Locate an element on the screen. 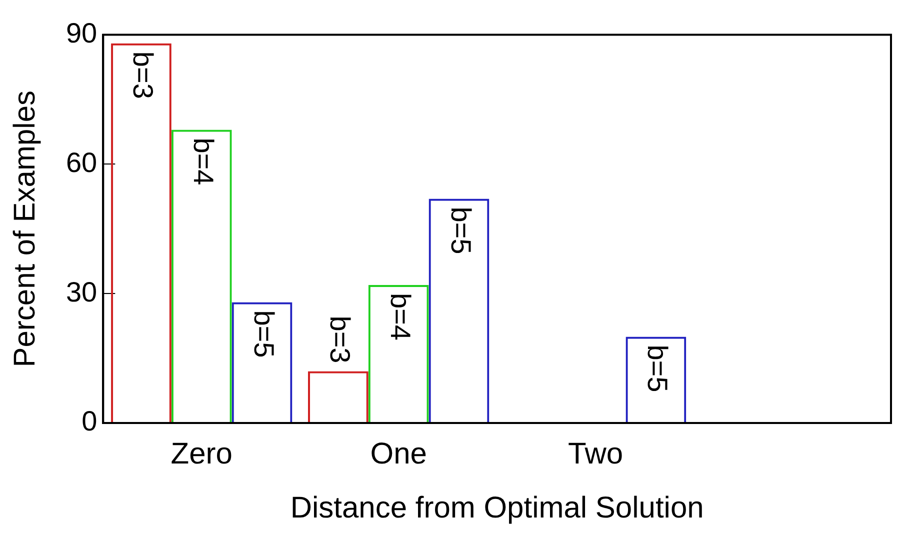 The height and width of the screenshot is (535, 897). x-tick-label: Zero is located at coordinates (201, 453).